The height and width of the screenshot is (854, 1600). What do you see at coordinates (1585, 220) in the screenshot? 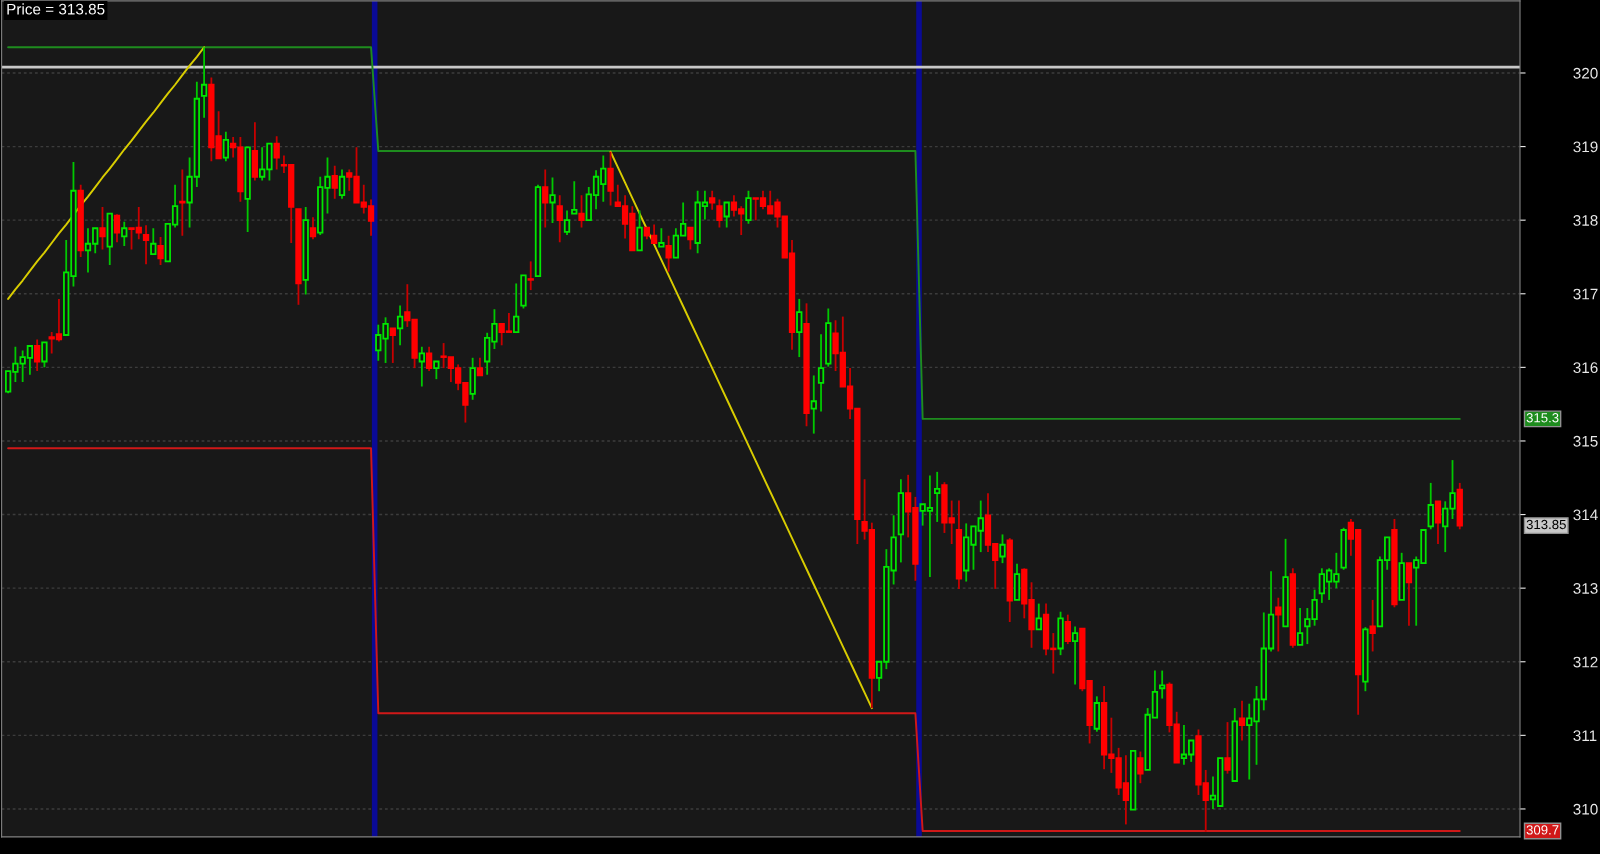
I see `y-tick-label: 318` at bounding box center [1585, 220].